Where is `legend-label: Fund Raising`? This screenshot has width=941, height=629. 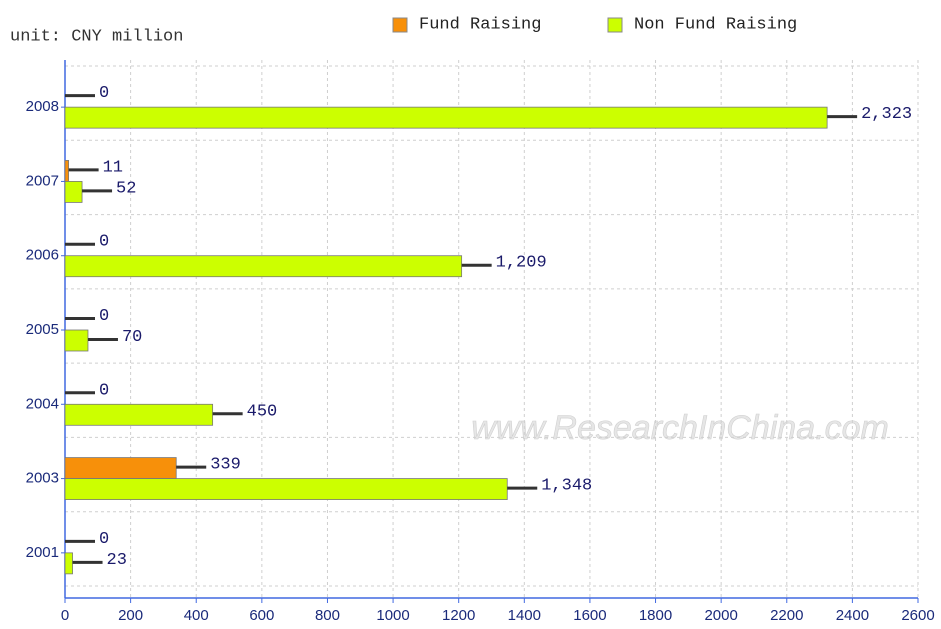 legend-label: Fund Raising is located at coordinates (480, 24).